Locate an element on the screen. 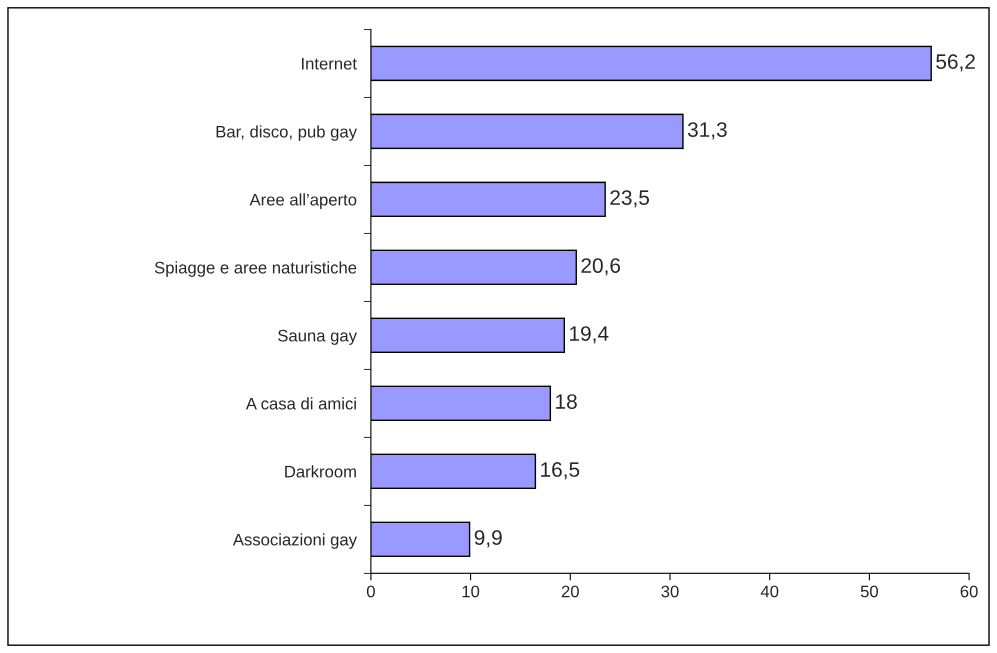 The height and width of the screenshot is (653, 997). y-tick-label: Spiagge e aree naturistiche is located at coordinates (255, 269).